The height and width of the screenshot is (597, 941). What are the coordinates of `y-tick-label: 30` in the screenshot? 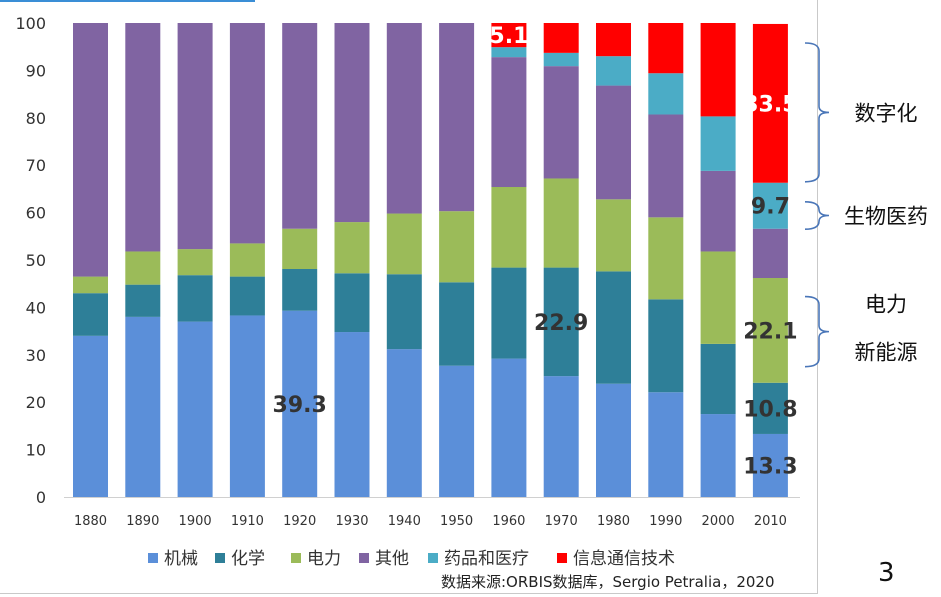 It's located at (36, 355).